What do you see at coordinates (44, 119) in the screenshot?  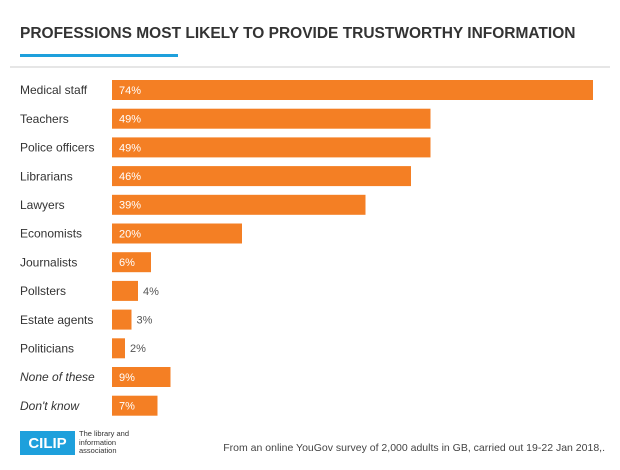 I see `category-label: Teachers` at bounding box center [44, 119].